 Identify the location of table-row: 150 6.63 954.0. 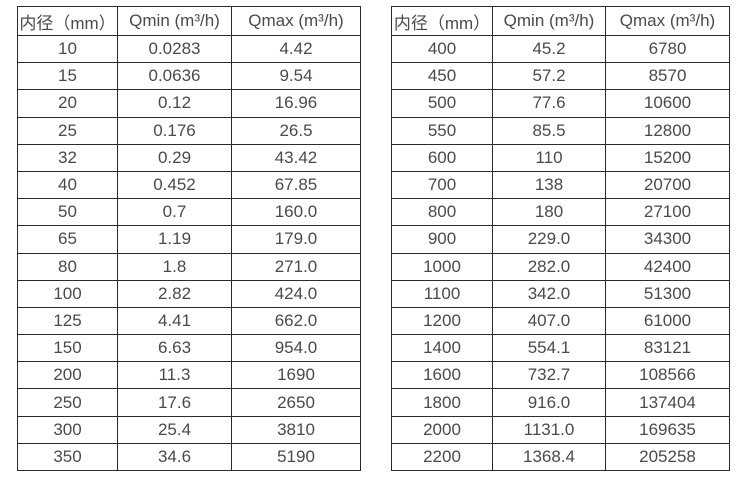
(189, 348).